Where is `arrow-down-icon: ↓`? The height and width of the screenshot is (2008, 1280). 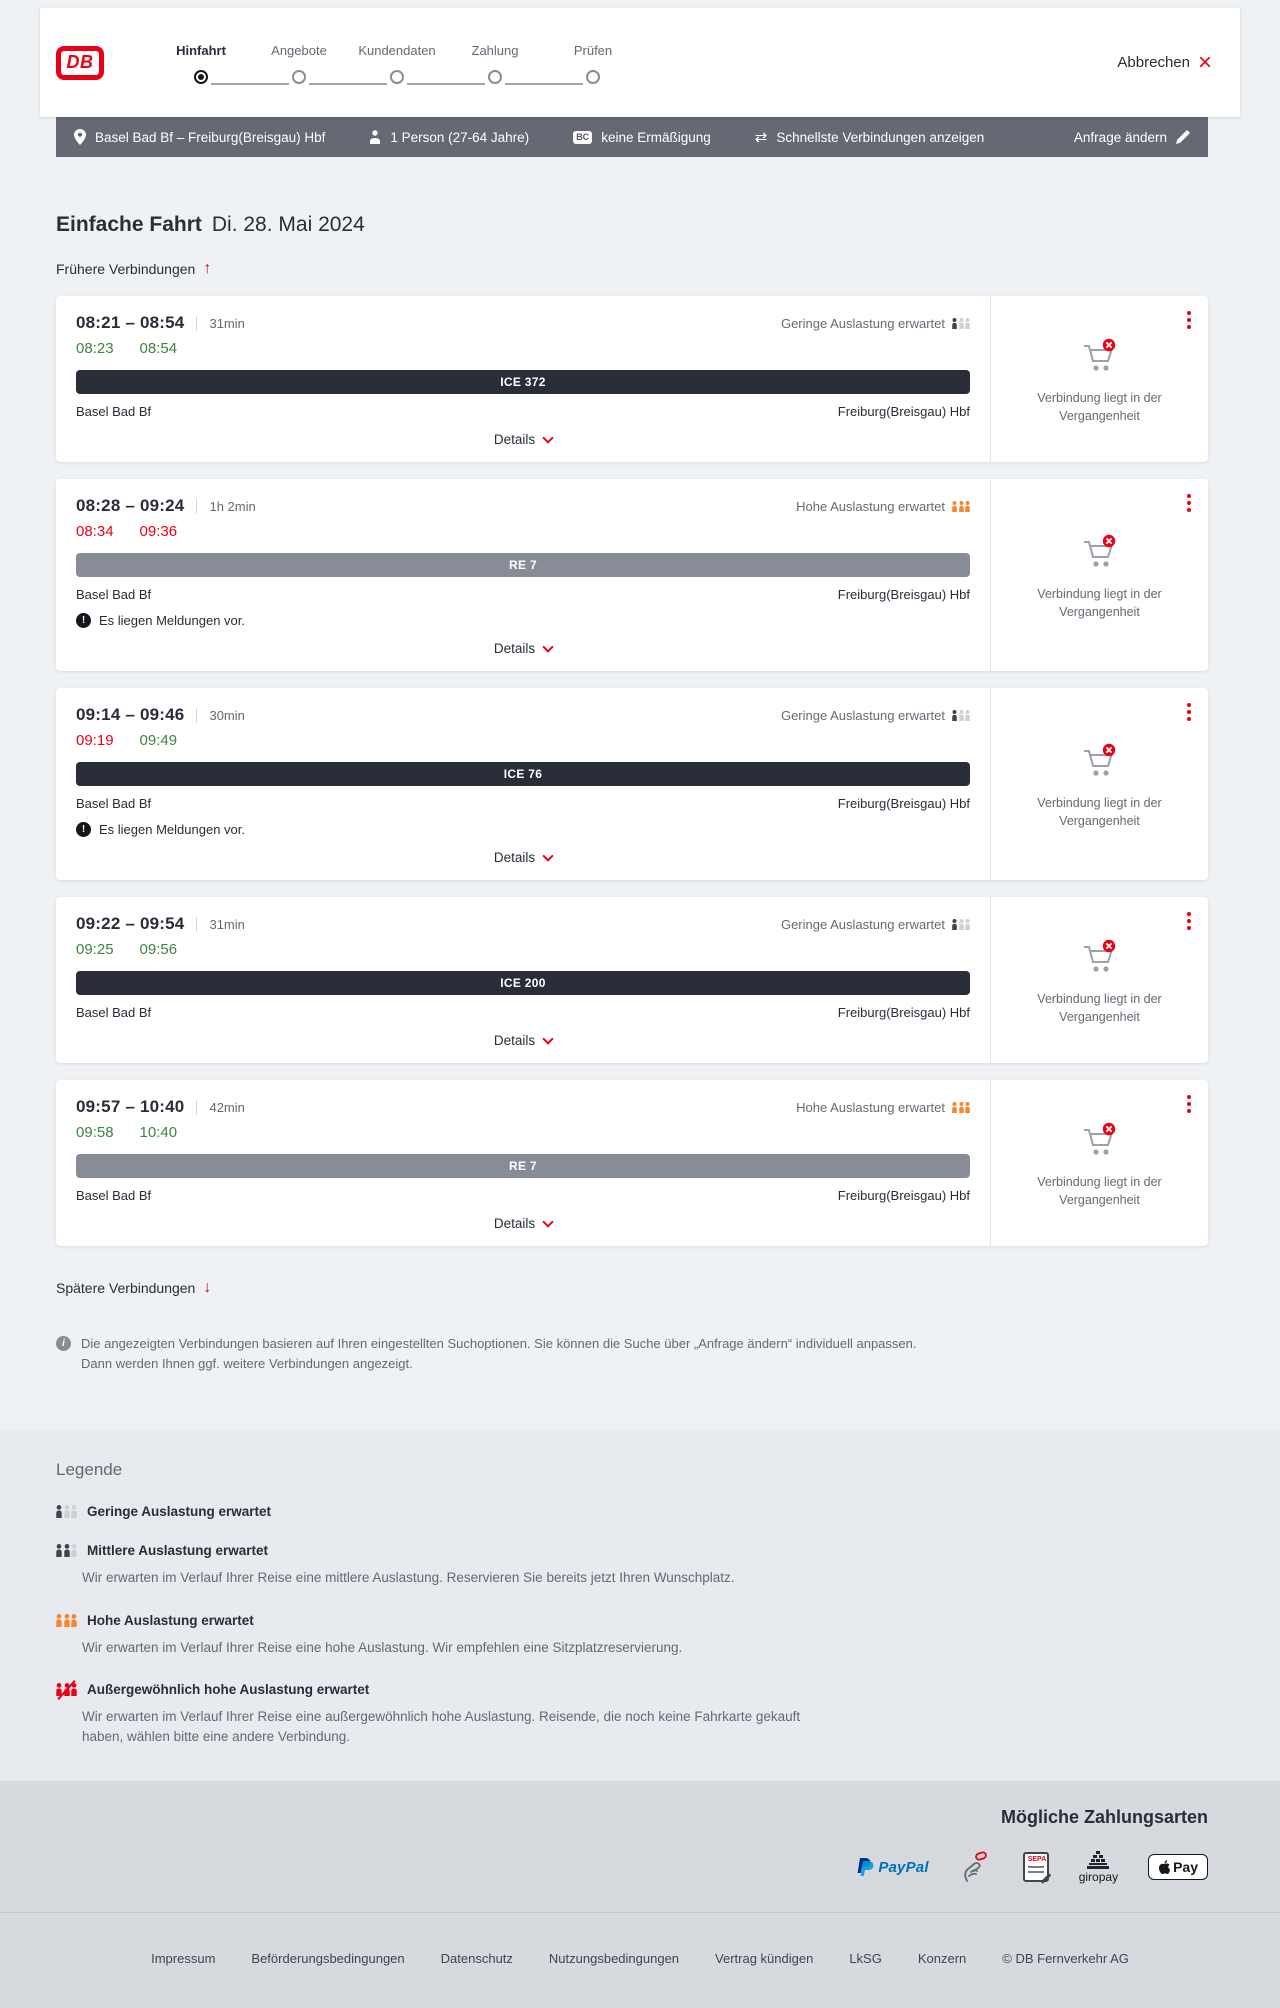
arrow-down-icon: ↓ is located at coordinates (207, 1287).